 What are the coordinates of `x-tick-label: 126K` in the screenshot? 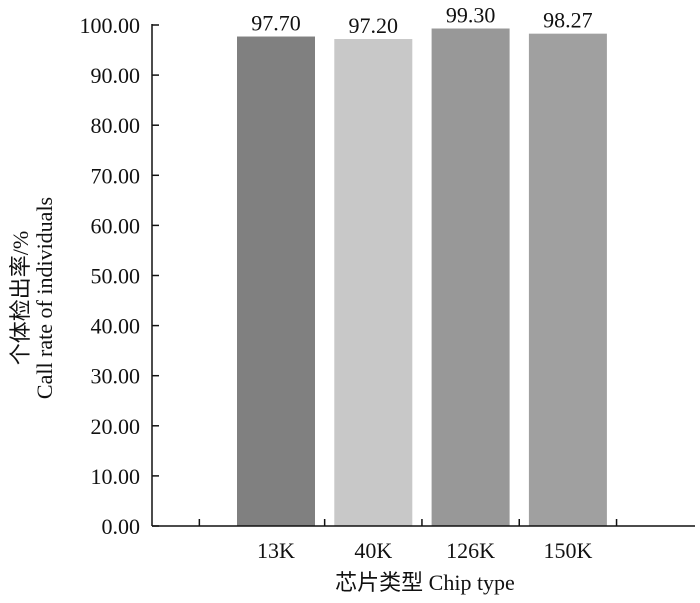 It's located at (470, 550).